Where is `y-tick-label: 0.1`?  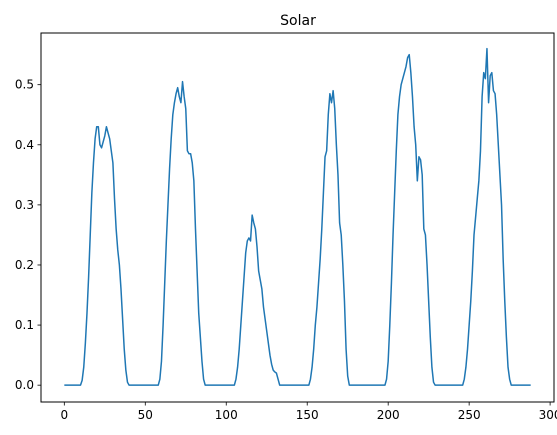
y-tick-label: 0.1 is located at coordinates (24, 325).